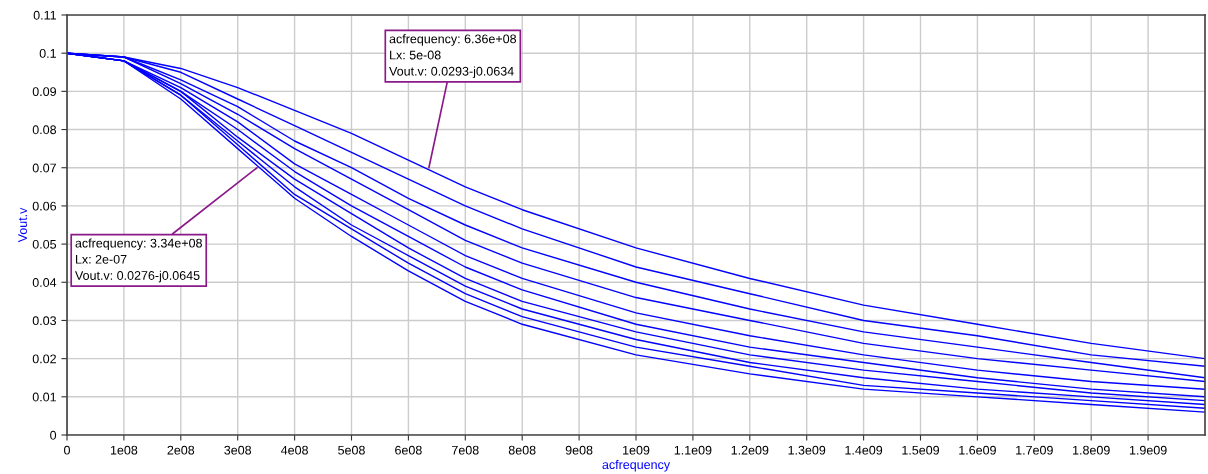  Describe the element at coordinates (1091, 450) in the screenshot. I see `x-tick-label: 1.8e09` at that location.